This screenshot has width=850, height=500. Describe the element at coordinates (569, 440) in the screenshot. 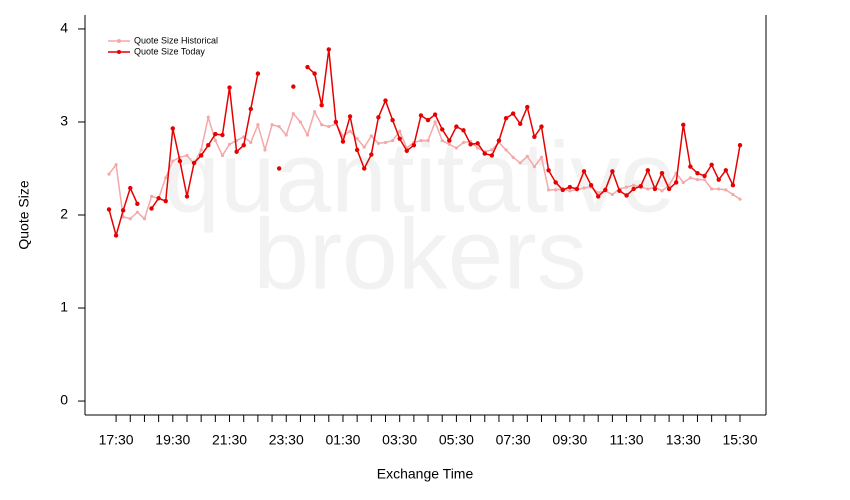

I see `x-tick-label: 09:30` at that location.